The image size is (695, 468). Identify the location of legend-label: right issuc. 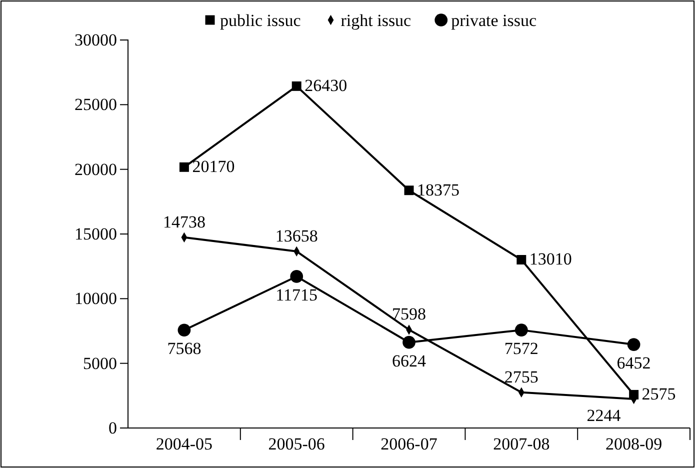
(376, 20).